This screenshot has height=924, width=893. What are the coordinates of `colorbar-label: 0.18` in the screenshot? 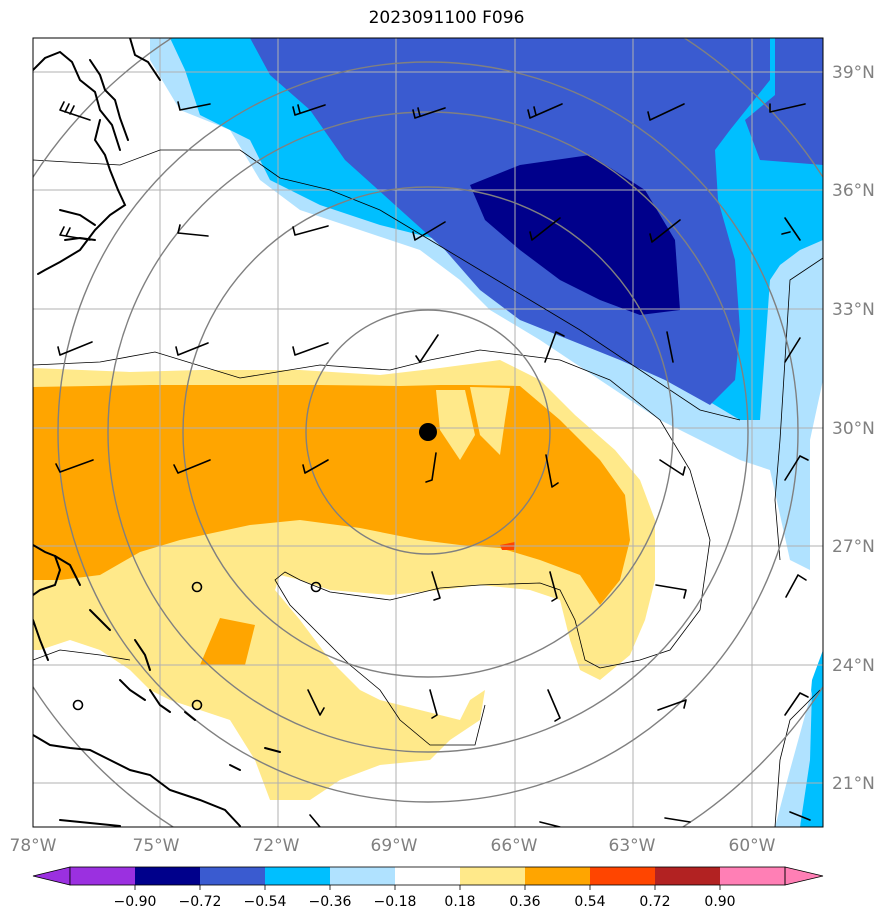 It's located at (459, 902).